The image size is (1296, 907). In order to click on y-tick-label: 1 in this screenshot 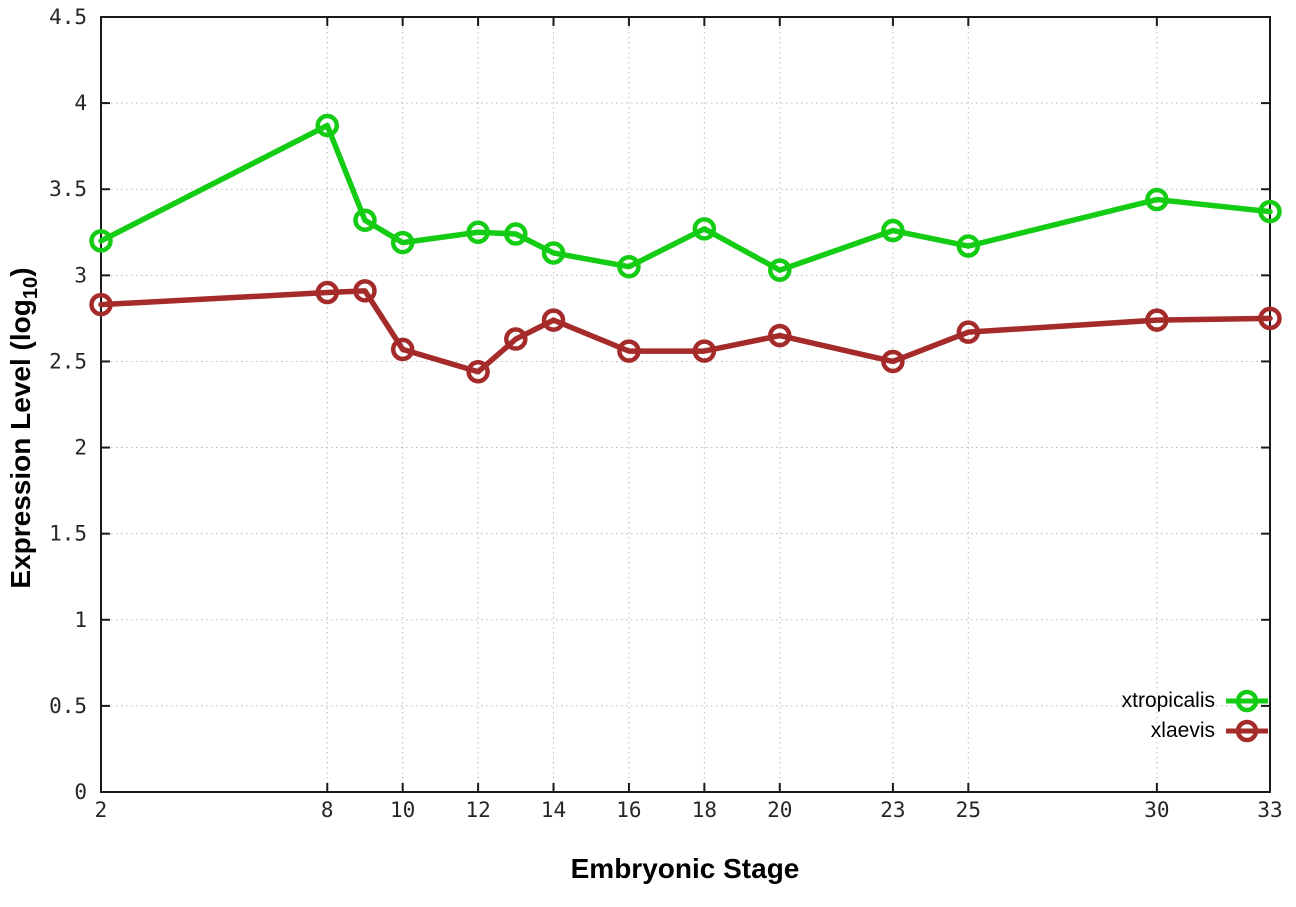, I will do `click(80, 620)`.